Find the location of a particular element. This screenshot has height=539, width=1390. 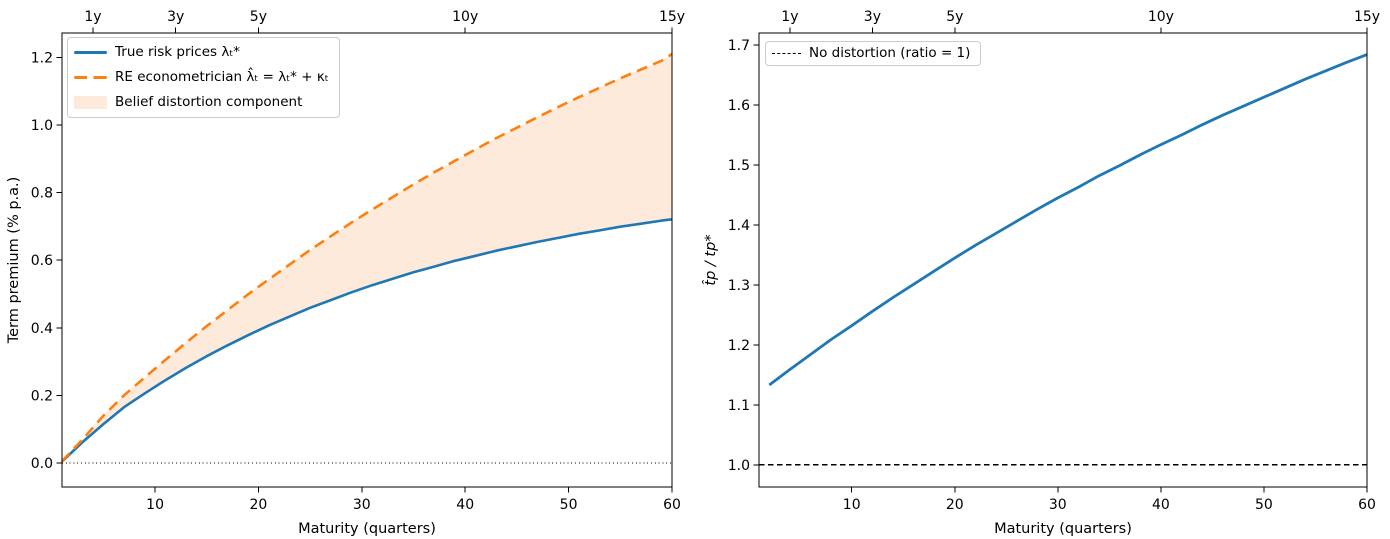

legend-item: Belief distortion component is located at coordinates (201, 102).